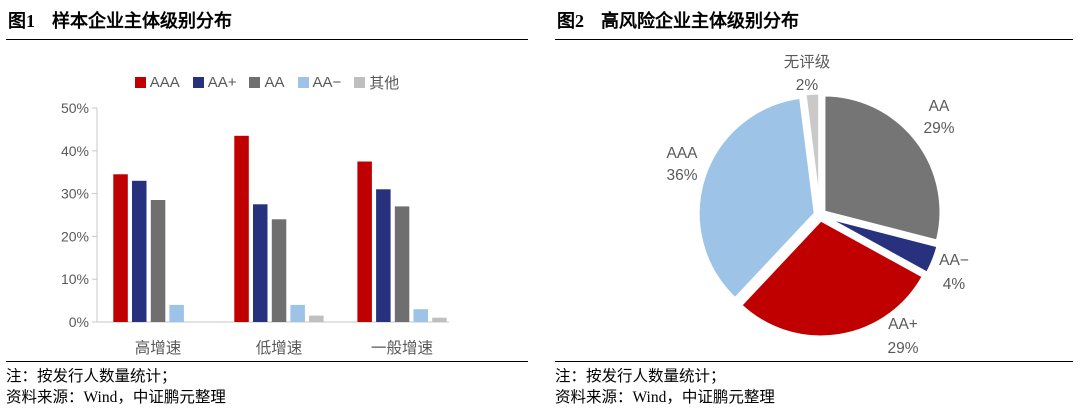 This screenshot has height=416, width=1080. I want to click on figure1-title-text: 样本企业主体级别分布, so click(142, 21).